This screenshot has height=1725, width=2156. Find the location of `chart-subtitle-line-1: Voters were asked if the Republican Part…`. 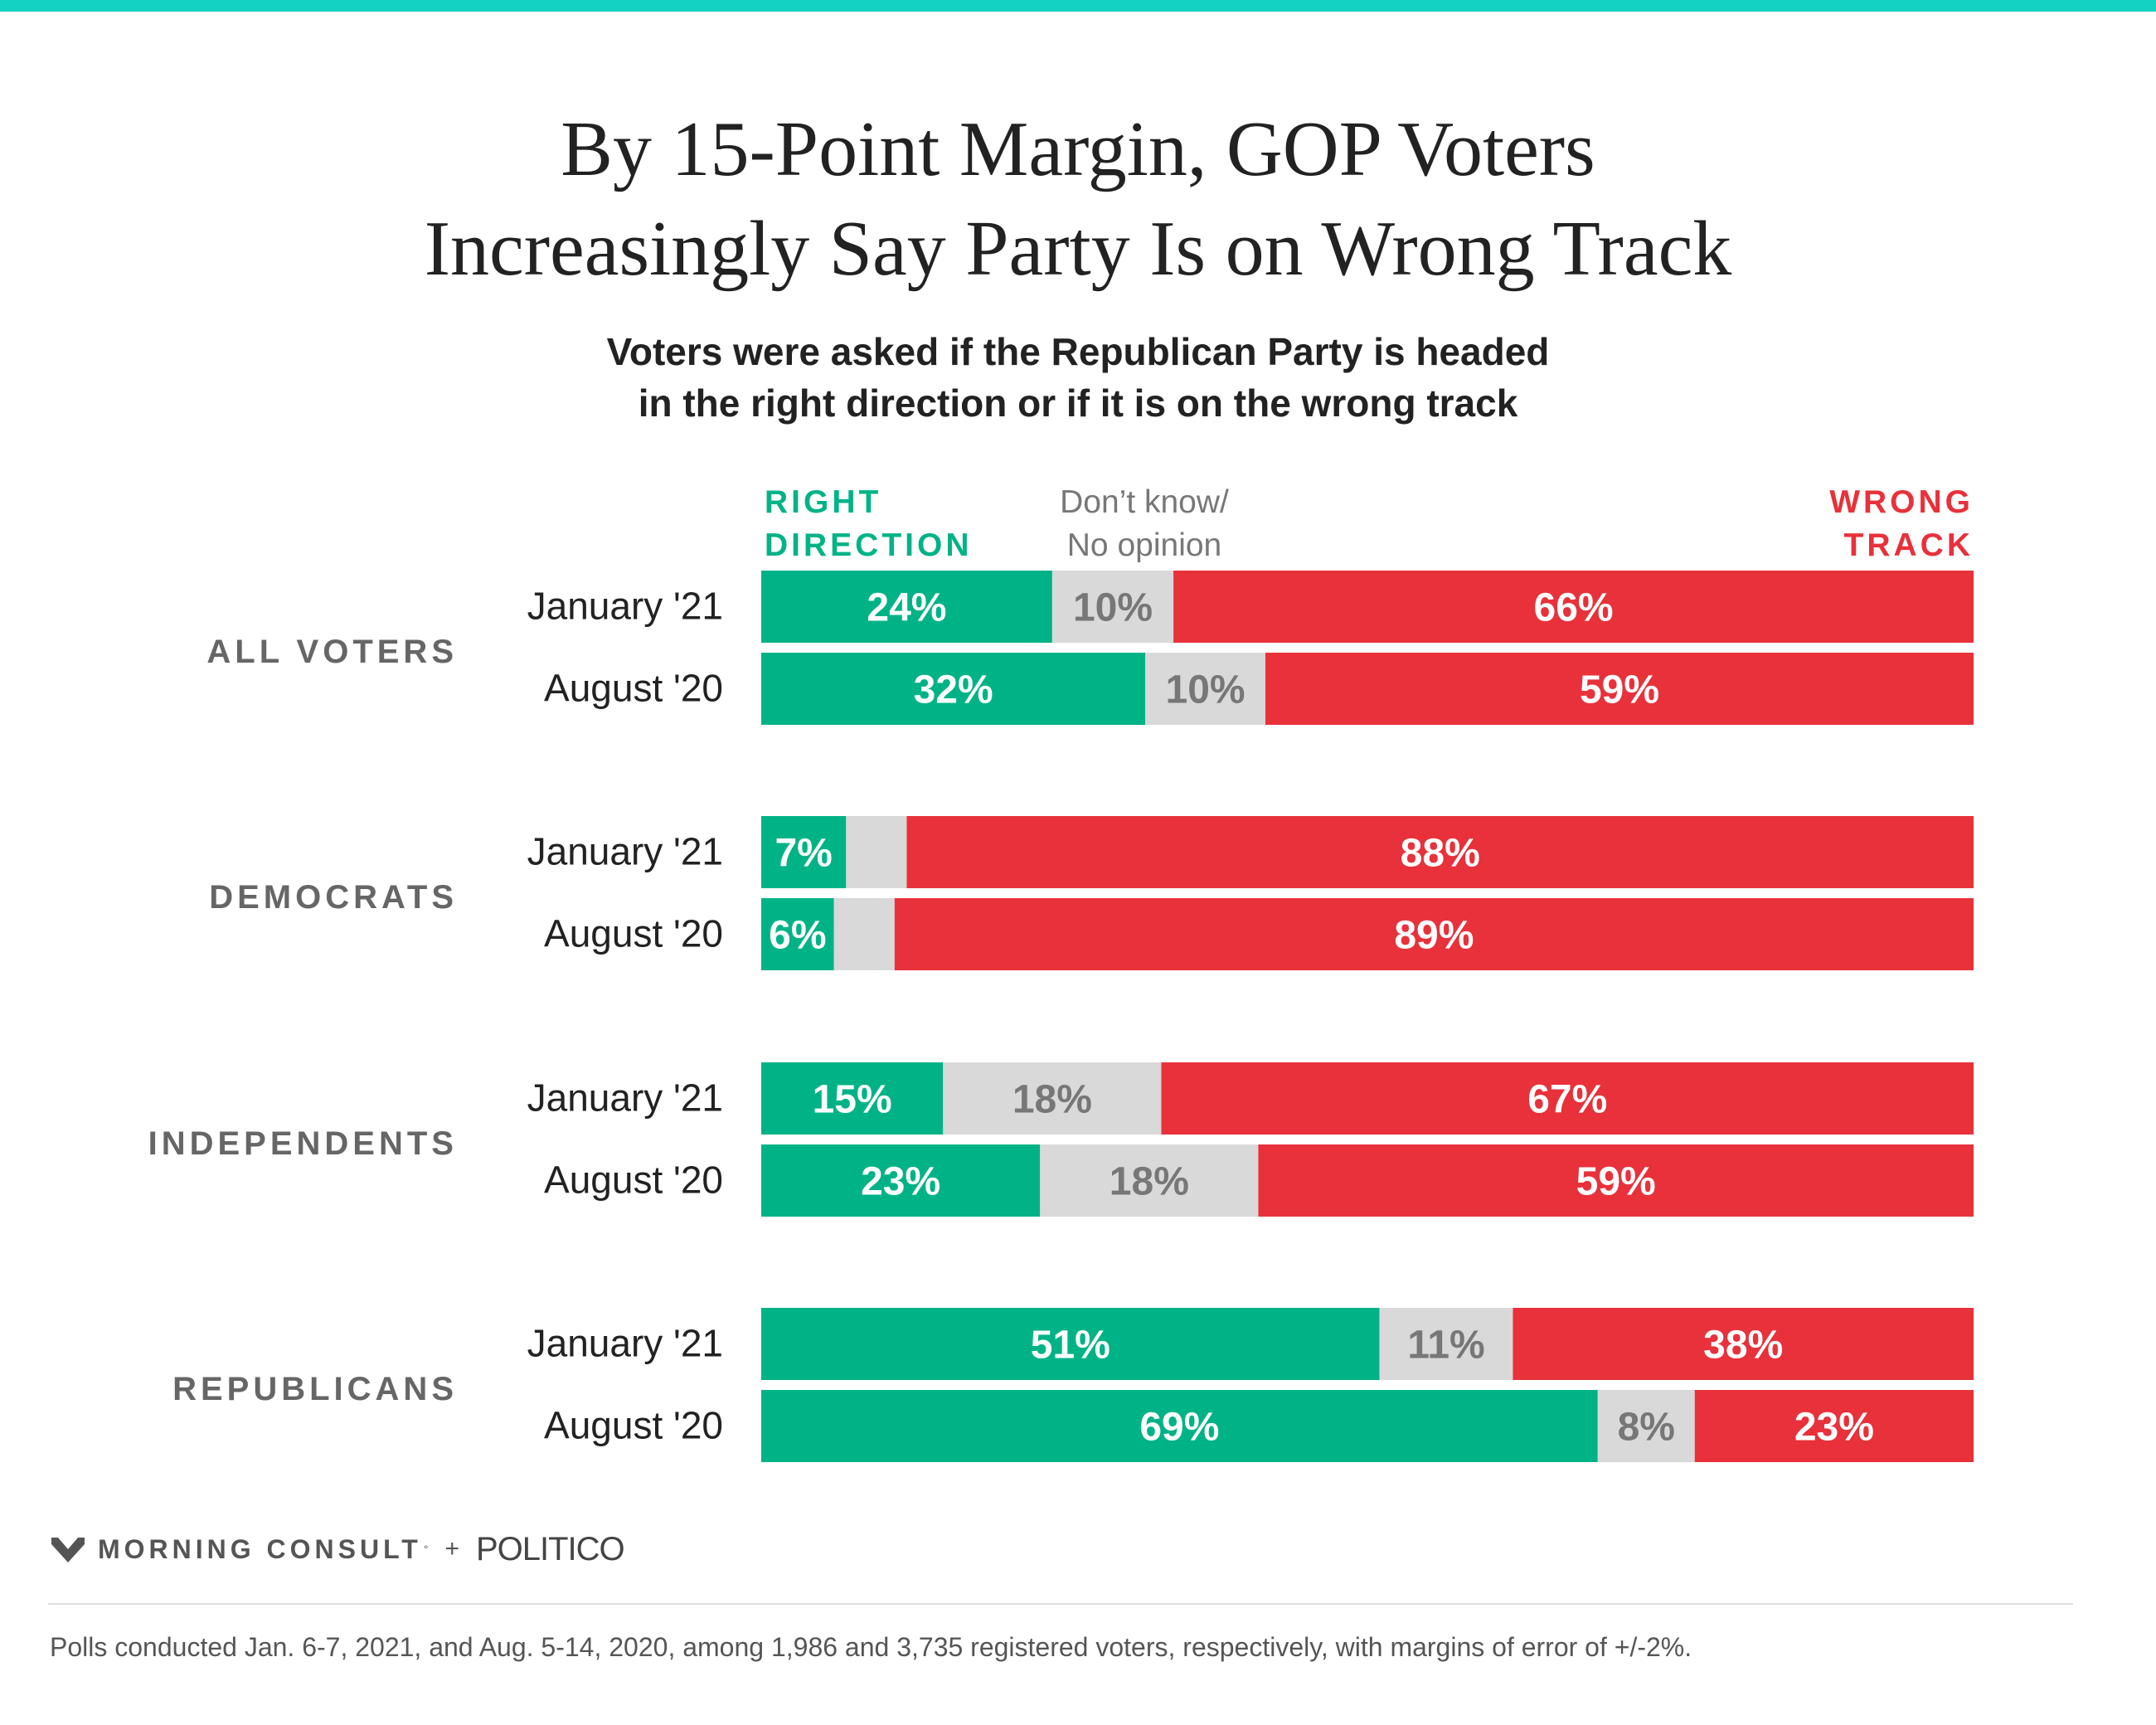

chart-subtitle-line-1: Voters were asked if the Republican Part… is located at coordinates (1078, 352).